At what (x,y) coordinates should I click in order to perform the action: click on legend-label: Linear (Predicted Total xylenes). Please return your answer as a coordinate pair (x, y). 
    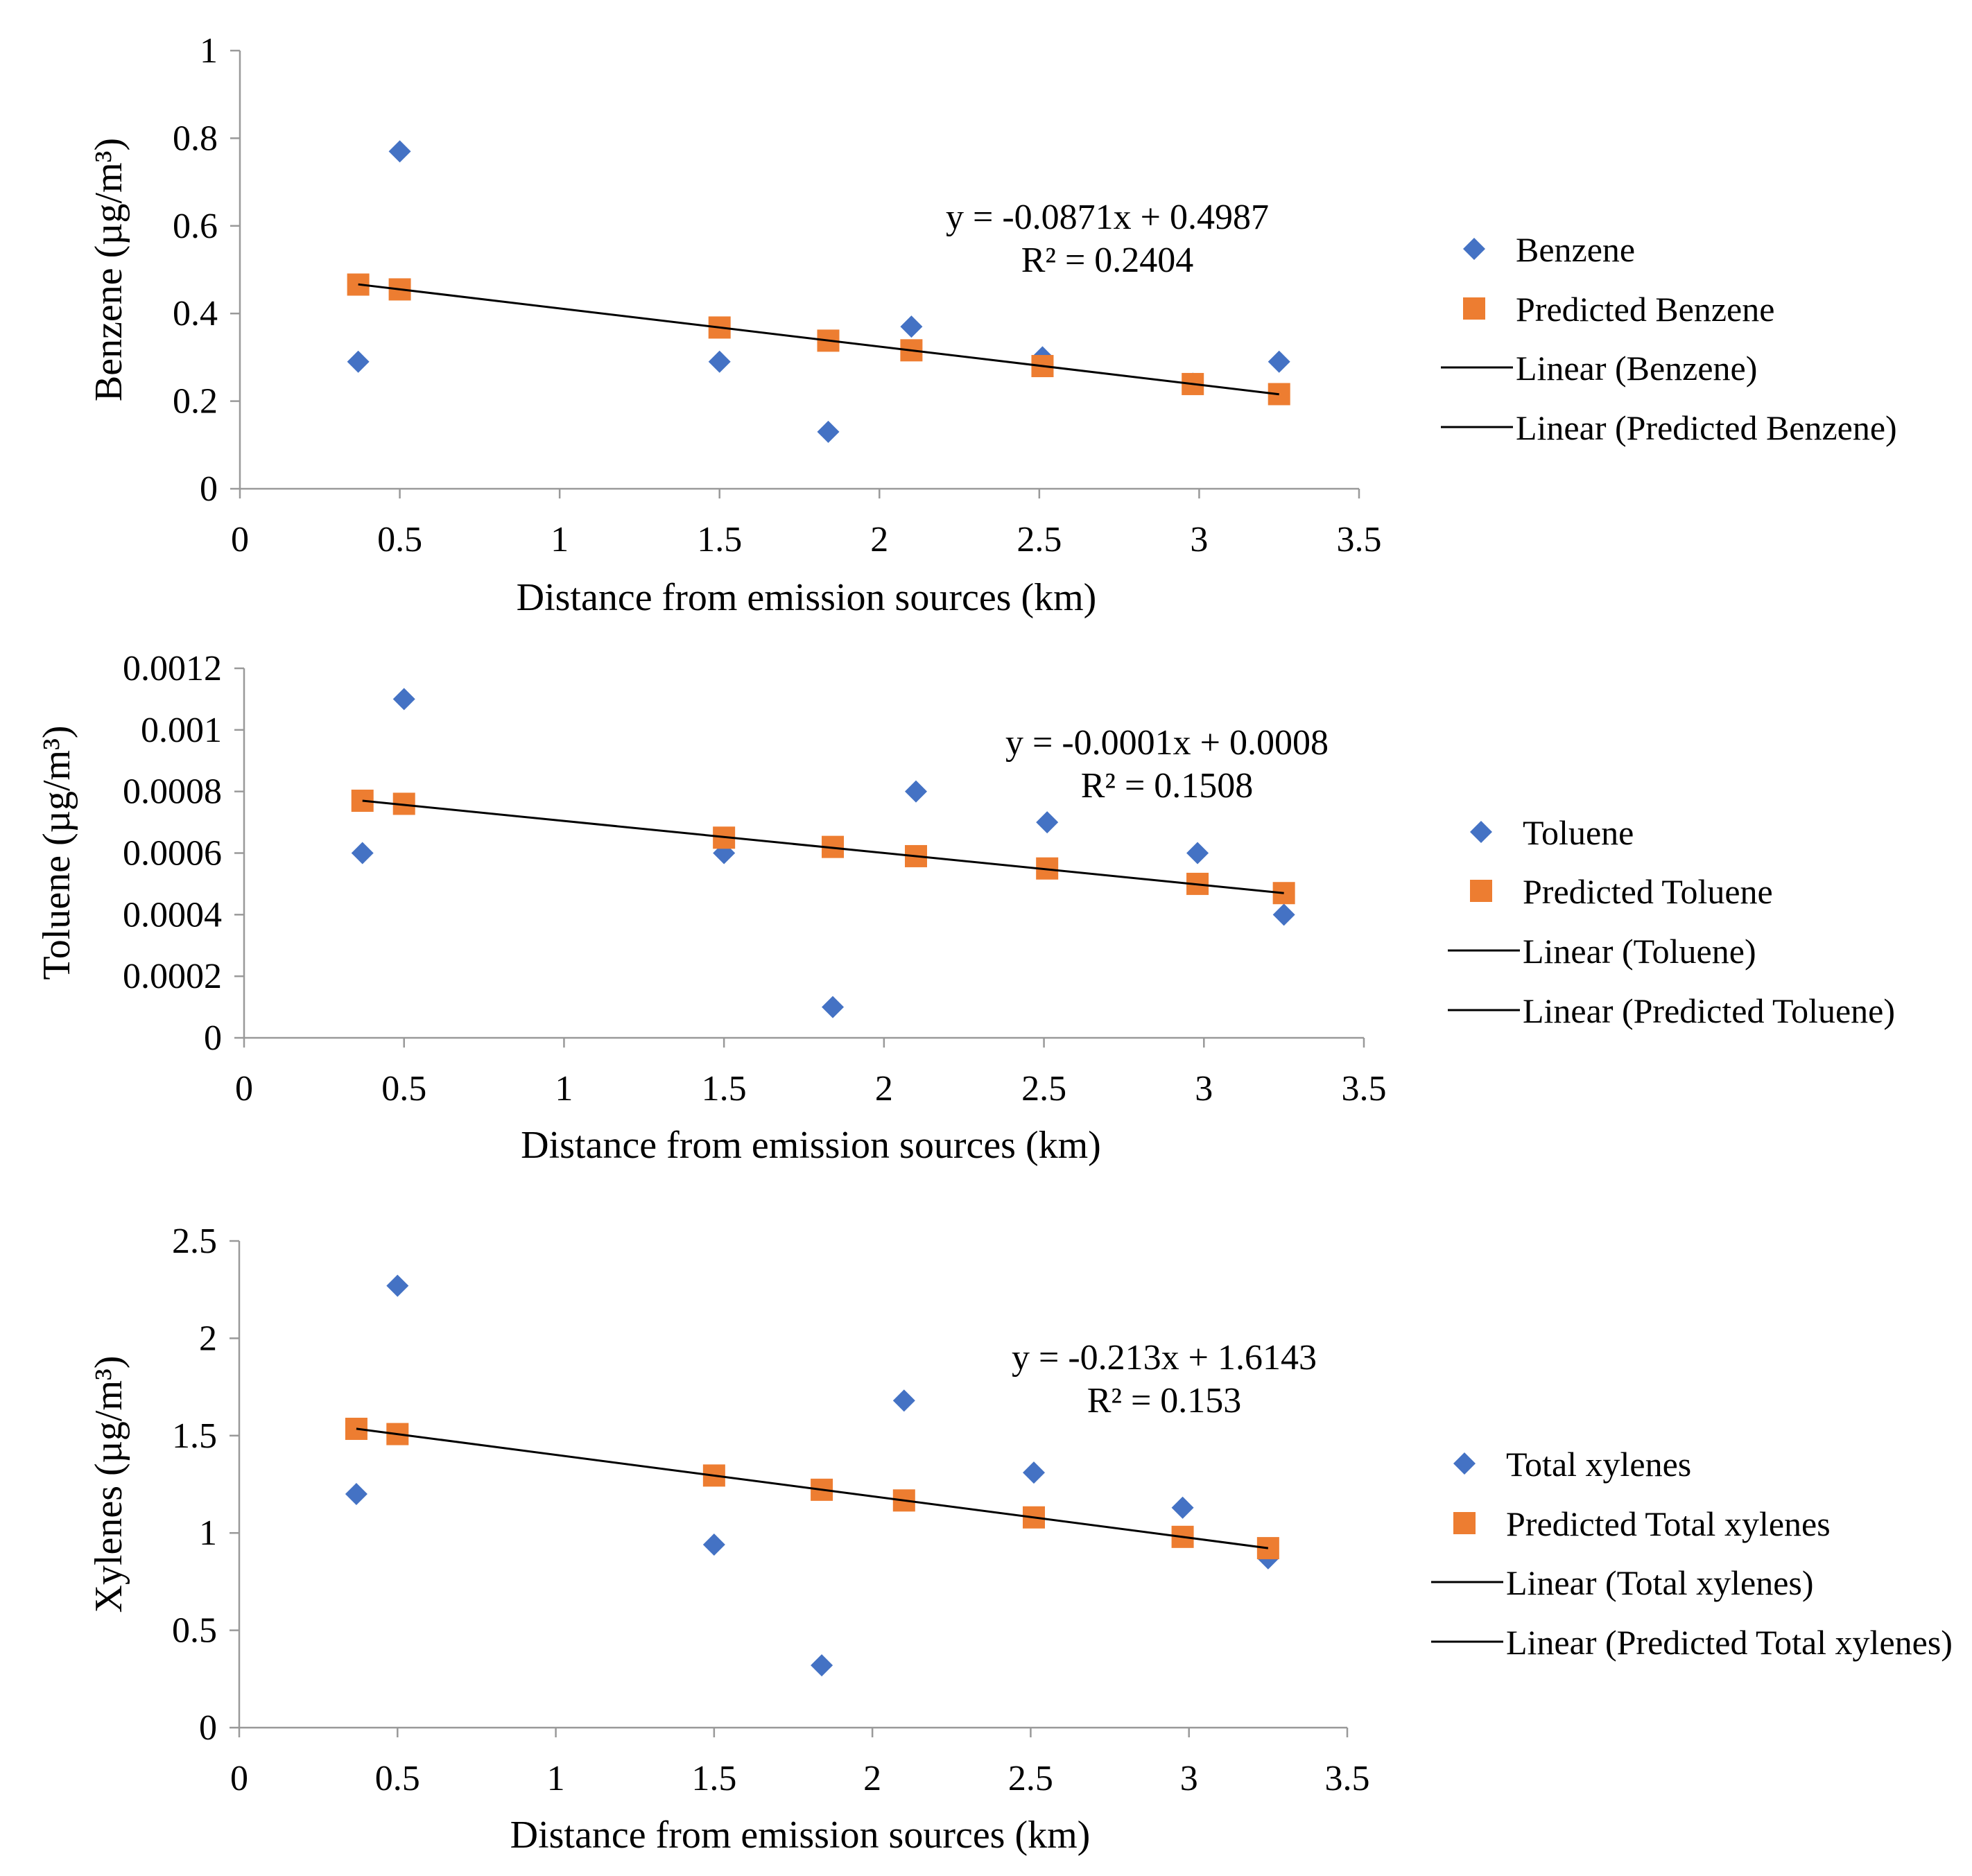
    Looking at the image, I should click on (1730, 1642).